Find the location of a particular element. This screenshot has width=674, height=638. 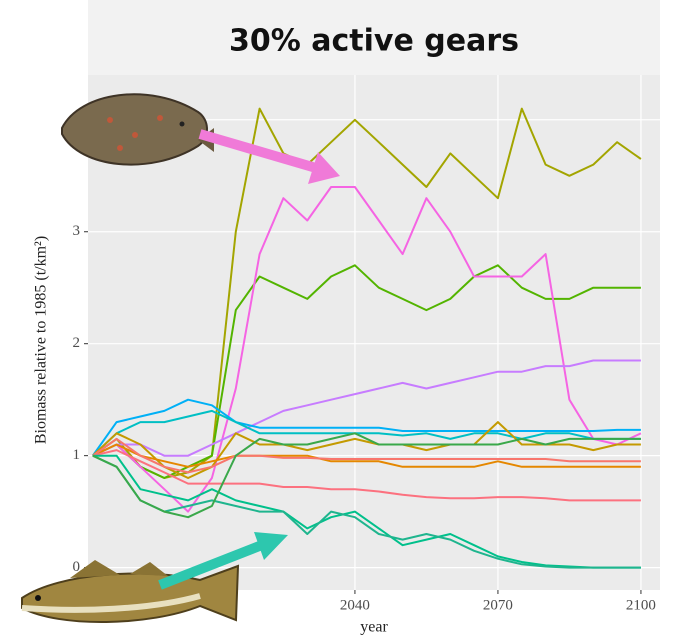

cod-arrow is located at coordinates (223, 561).